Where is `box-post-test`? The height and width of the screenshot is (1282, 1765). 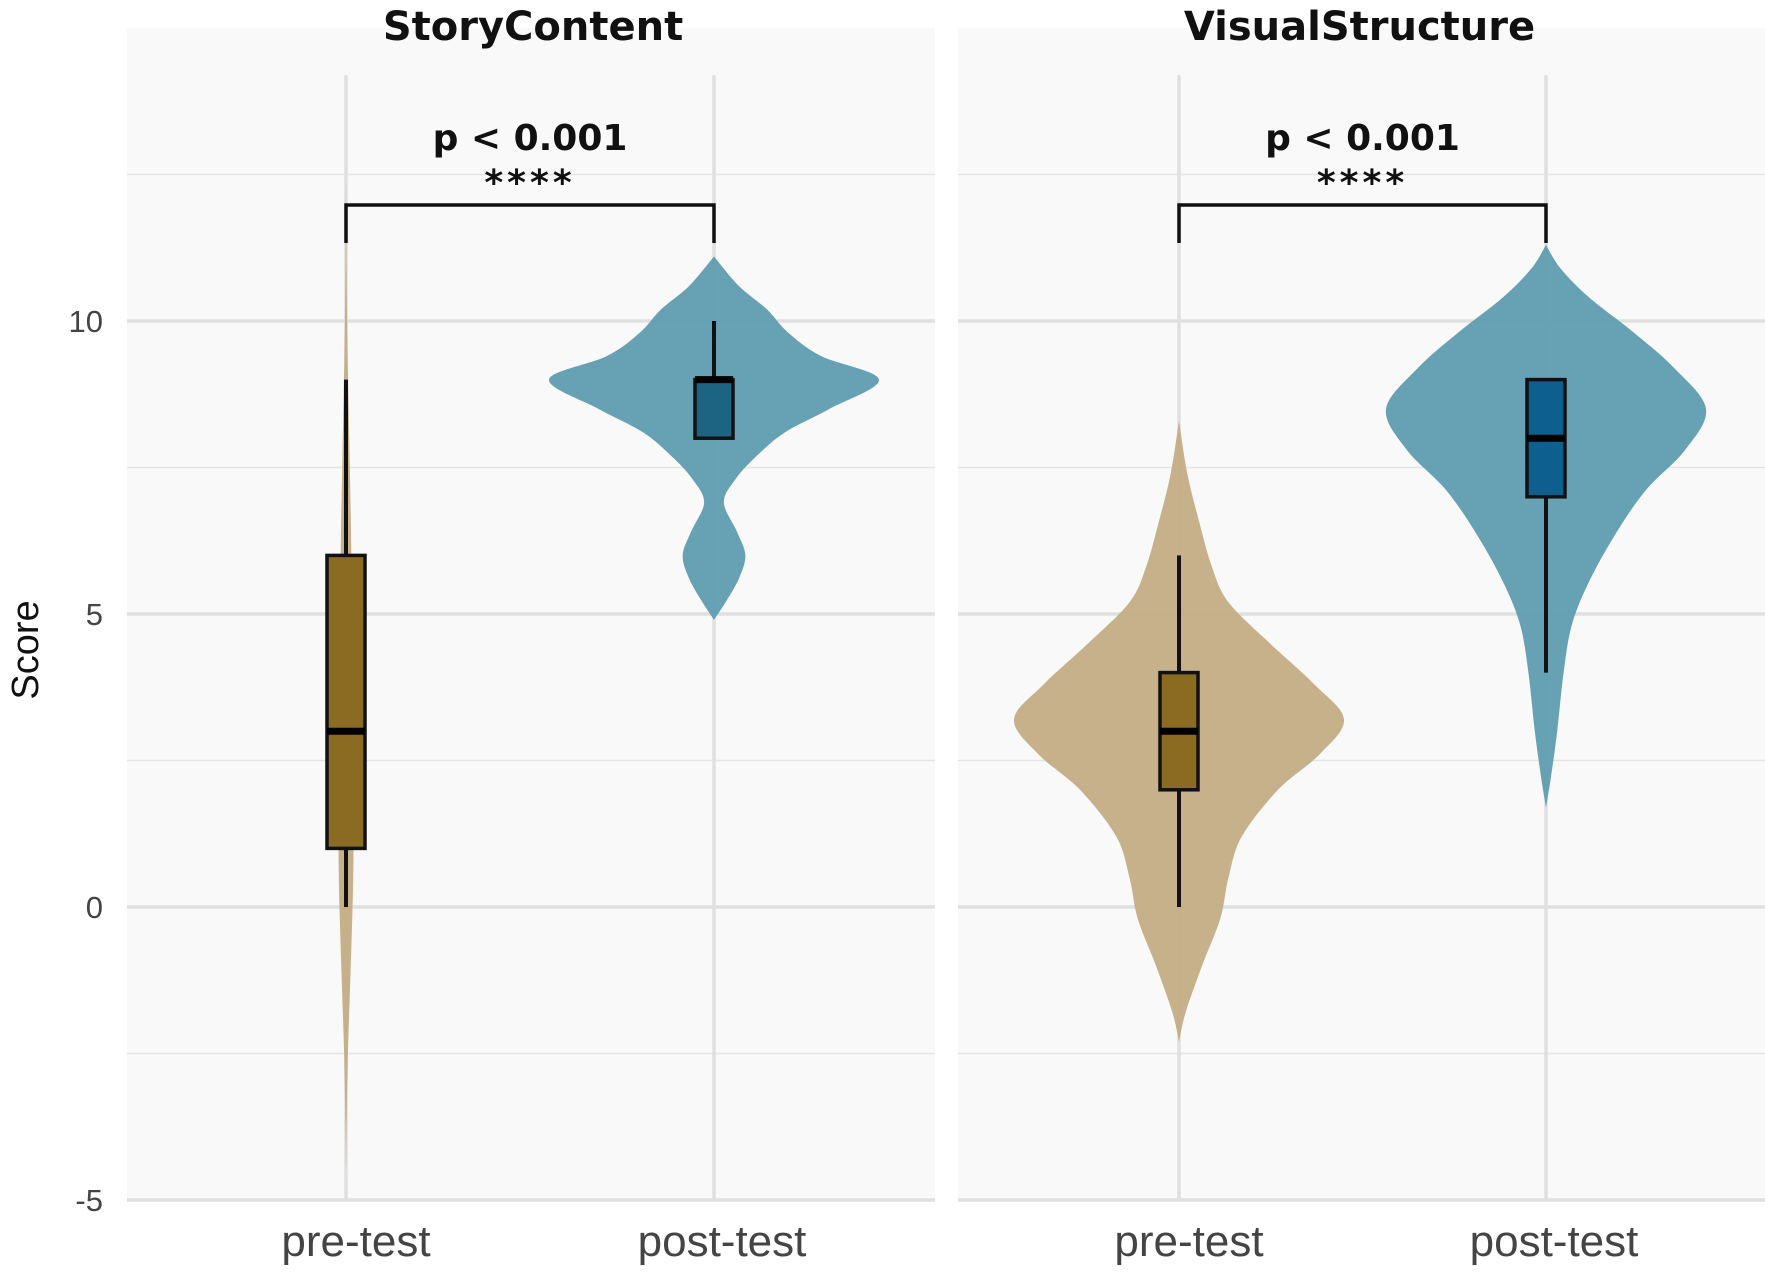
box-post-test is located at coordinates (714, 408).